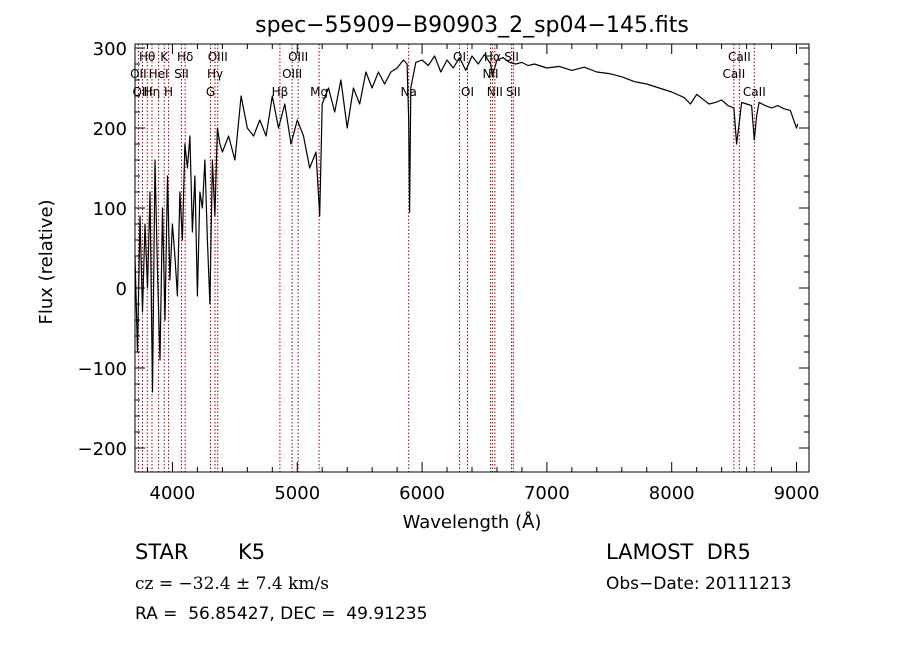 This screenshot has width=900, height=649. Describe the element at coordinates (110, 209) in the screenshot. I see `y-tick-label: 100` at that location.